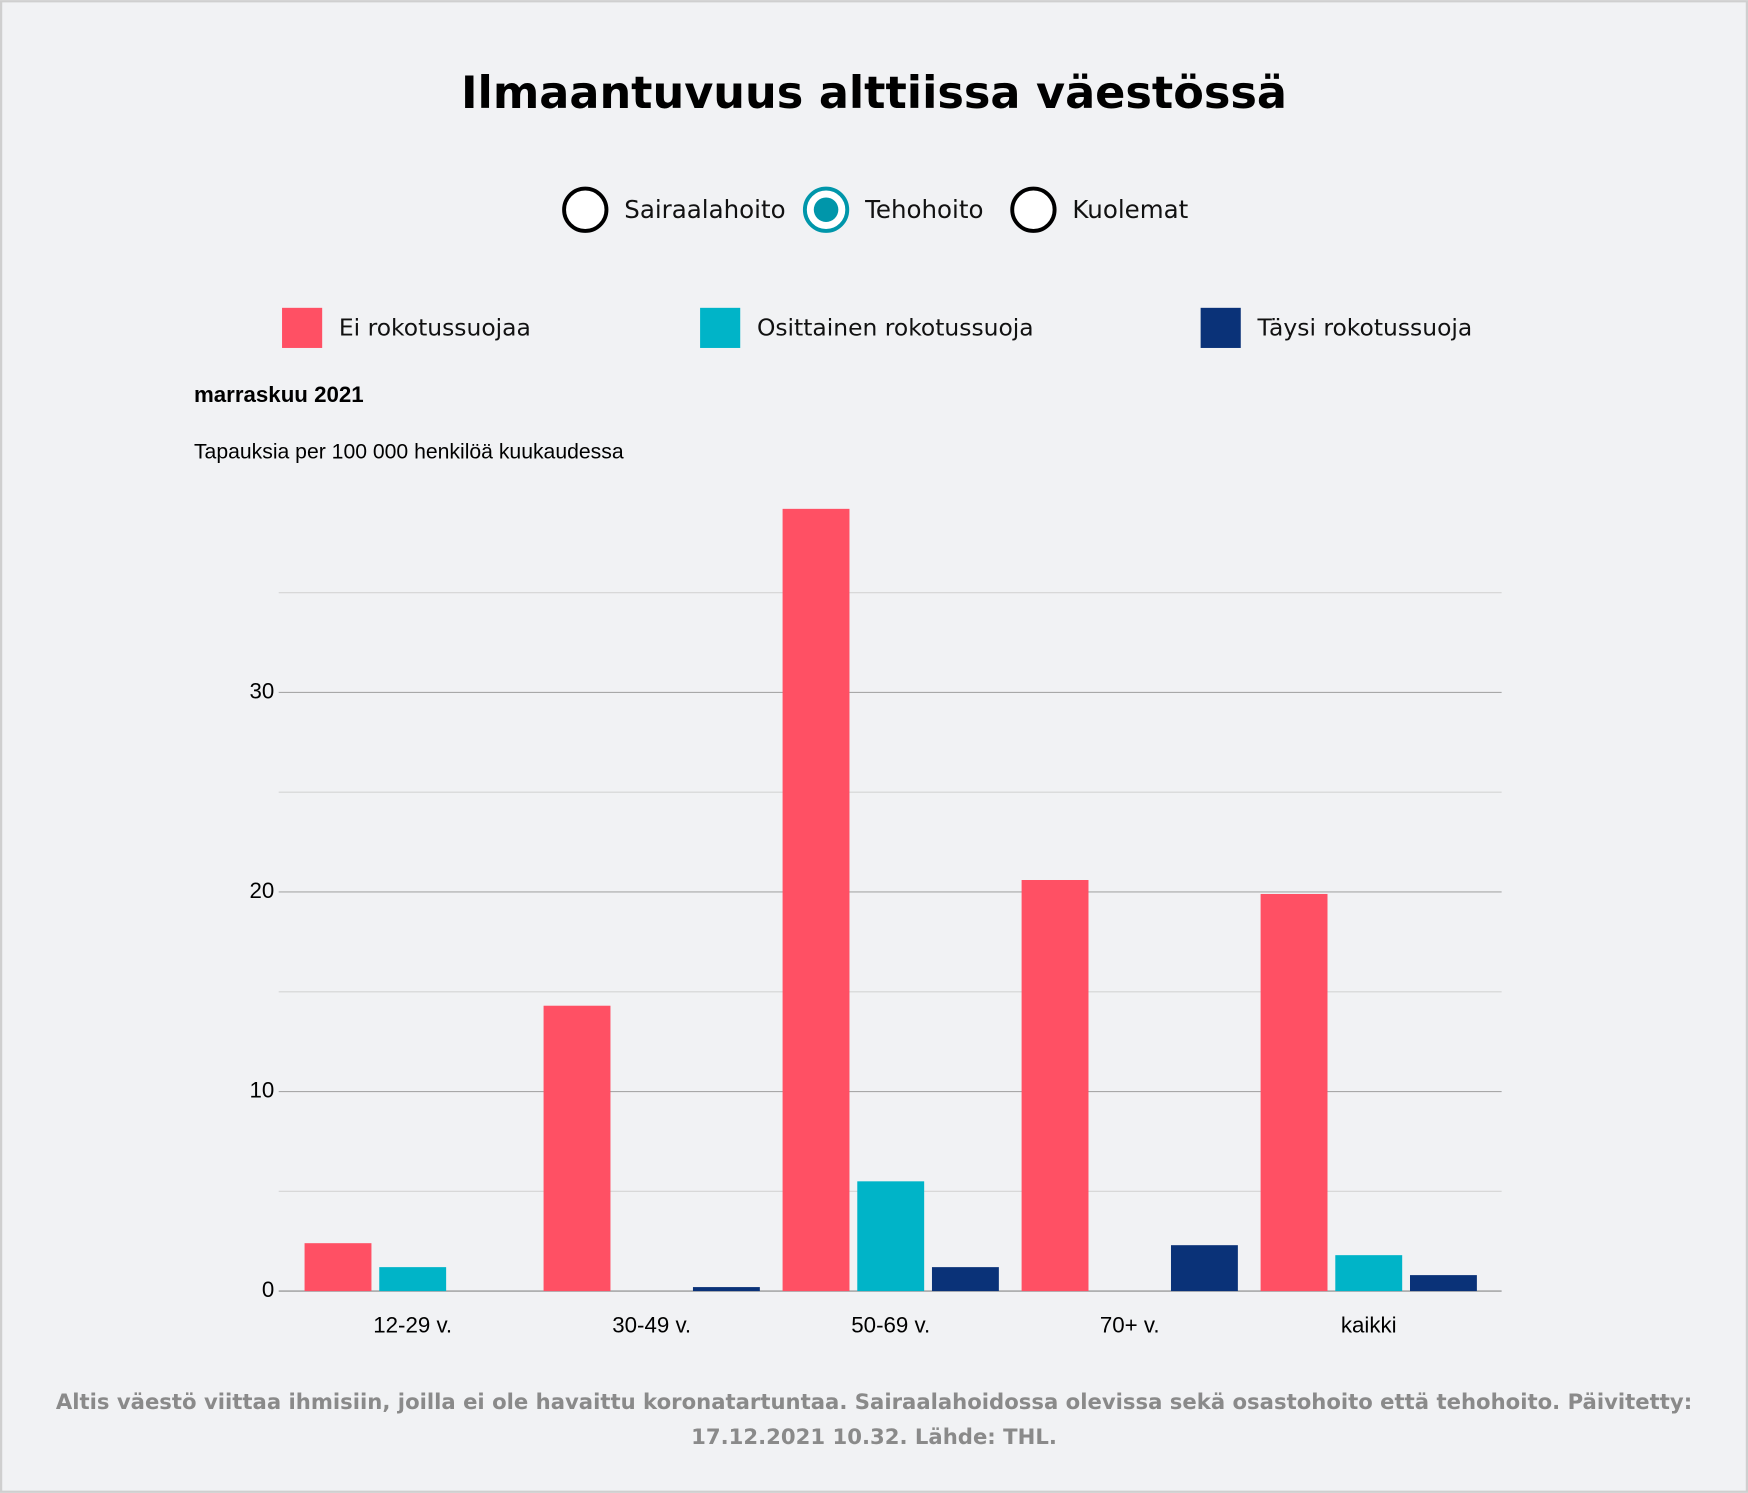  What do you see at coordinates (268, 1289) in the screenshot?
I see `y-tick-label: 0` at bounding box center [268, 1289].